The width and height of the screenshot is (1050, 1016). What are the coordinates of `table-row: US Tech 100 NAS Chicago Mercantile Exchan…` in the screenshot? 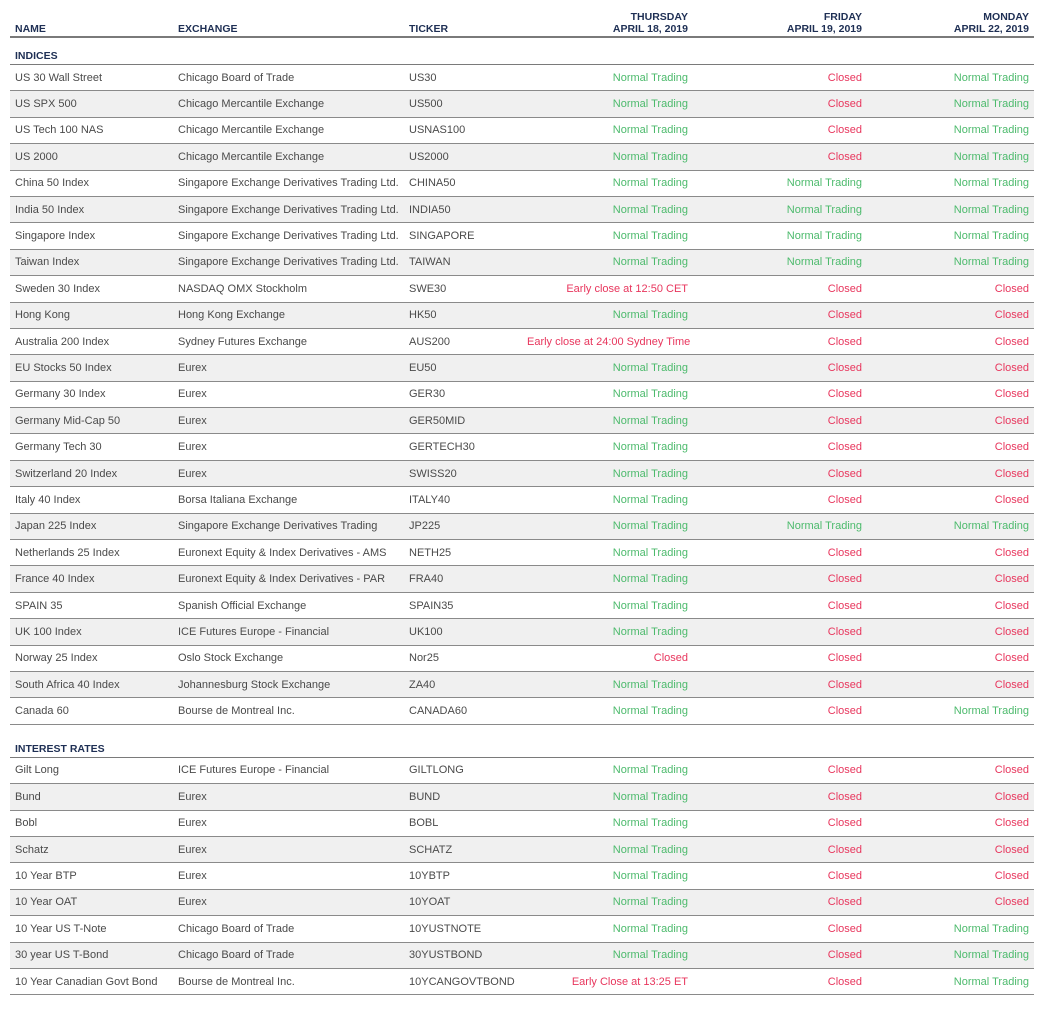 It's located at (522, 131).